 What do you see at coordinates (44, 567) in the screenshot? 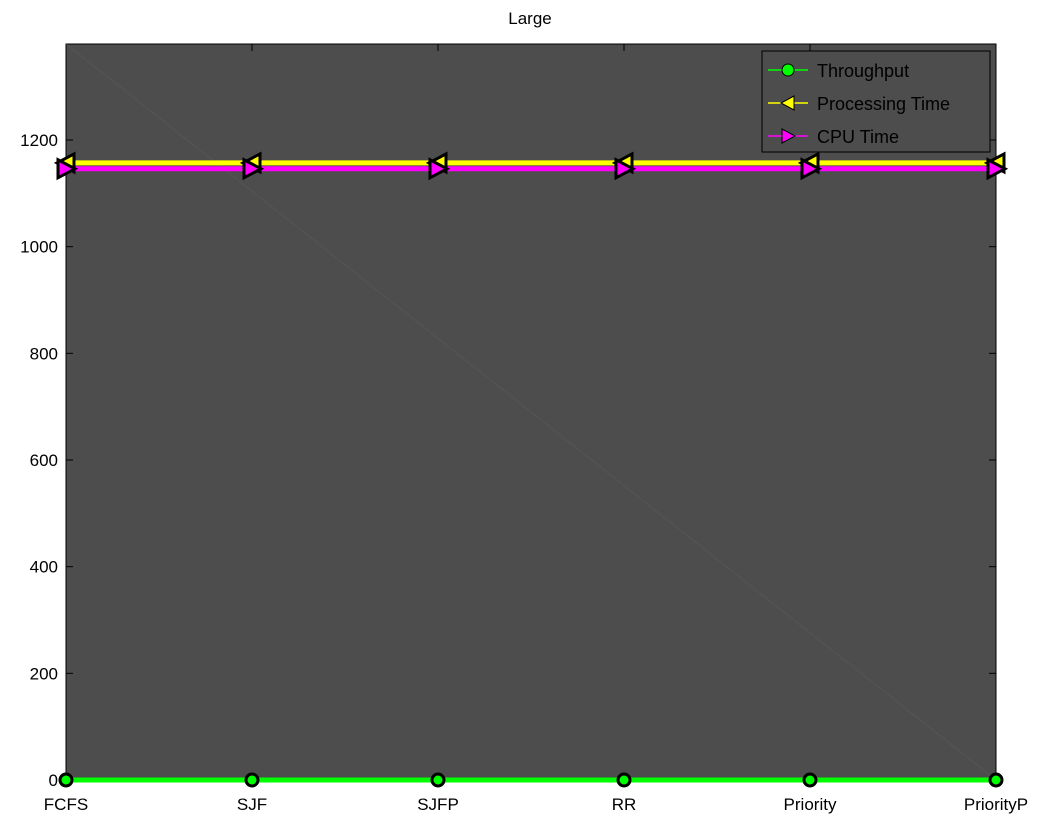
I see `y-tick-label: 400` at bounding box center [44, 567].